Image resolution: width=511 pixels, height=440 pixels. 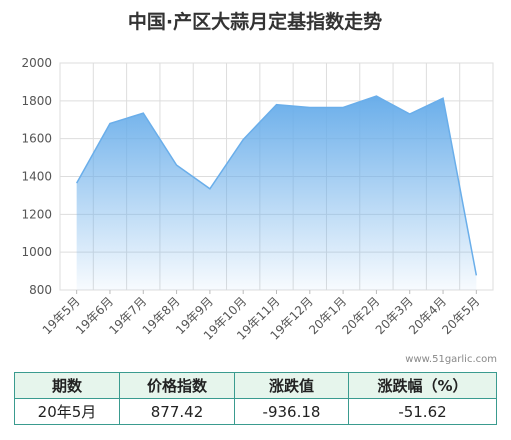 I want to click on y-tick-label: 800, so click(x=40, y=290).